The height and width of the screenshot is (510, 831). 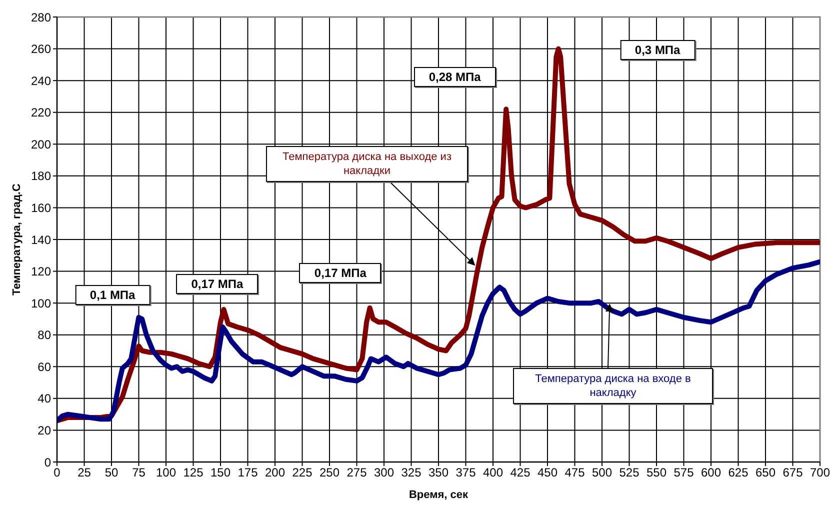 I want to click on x-tick-label: 100, so click(x=166, y=473).